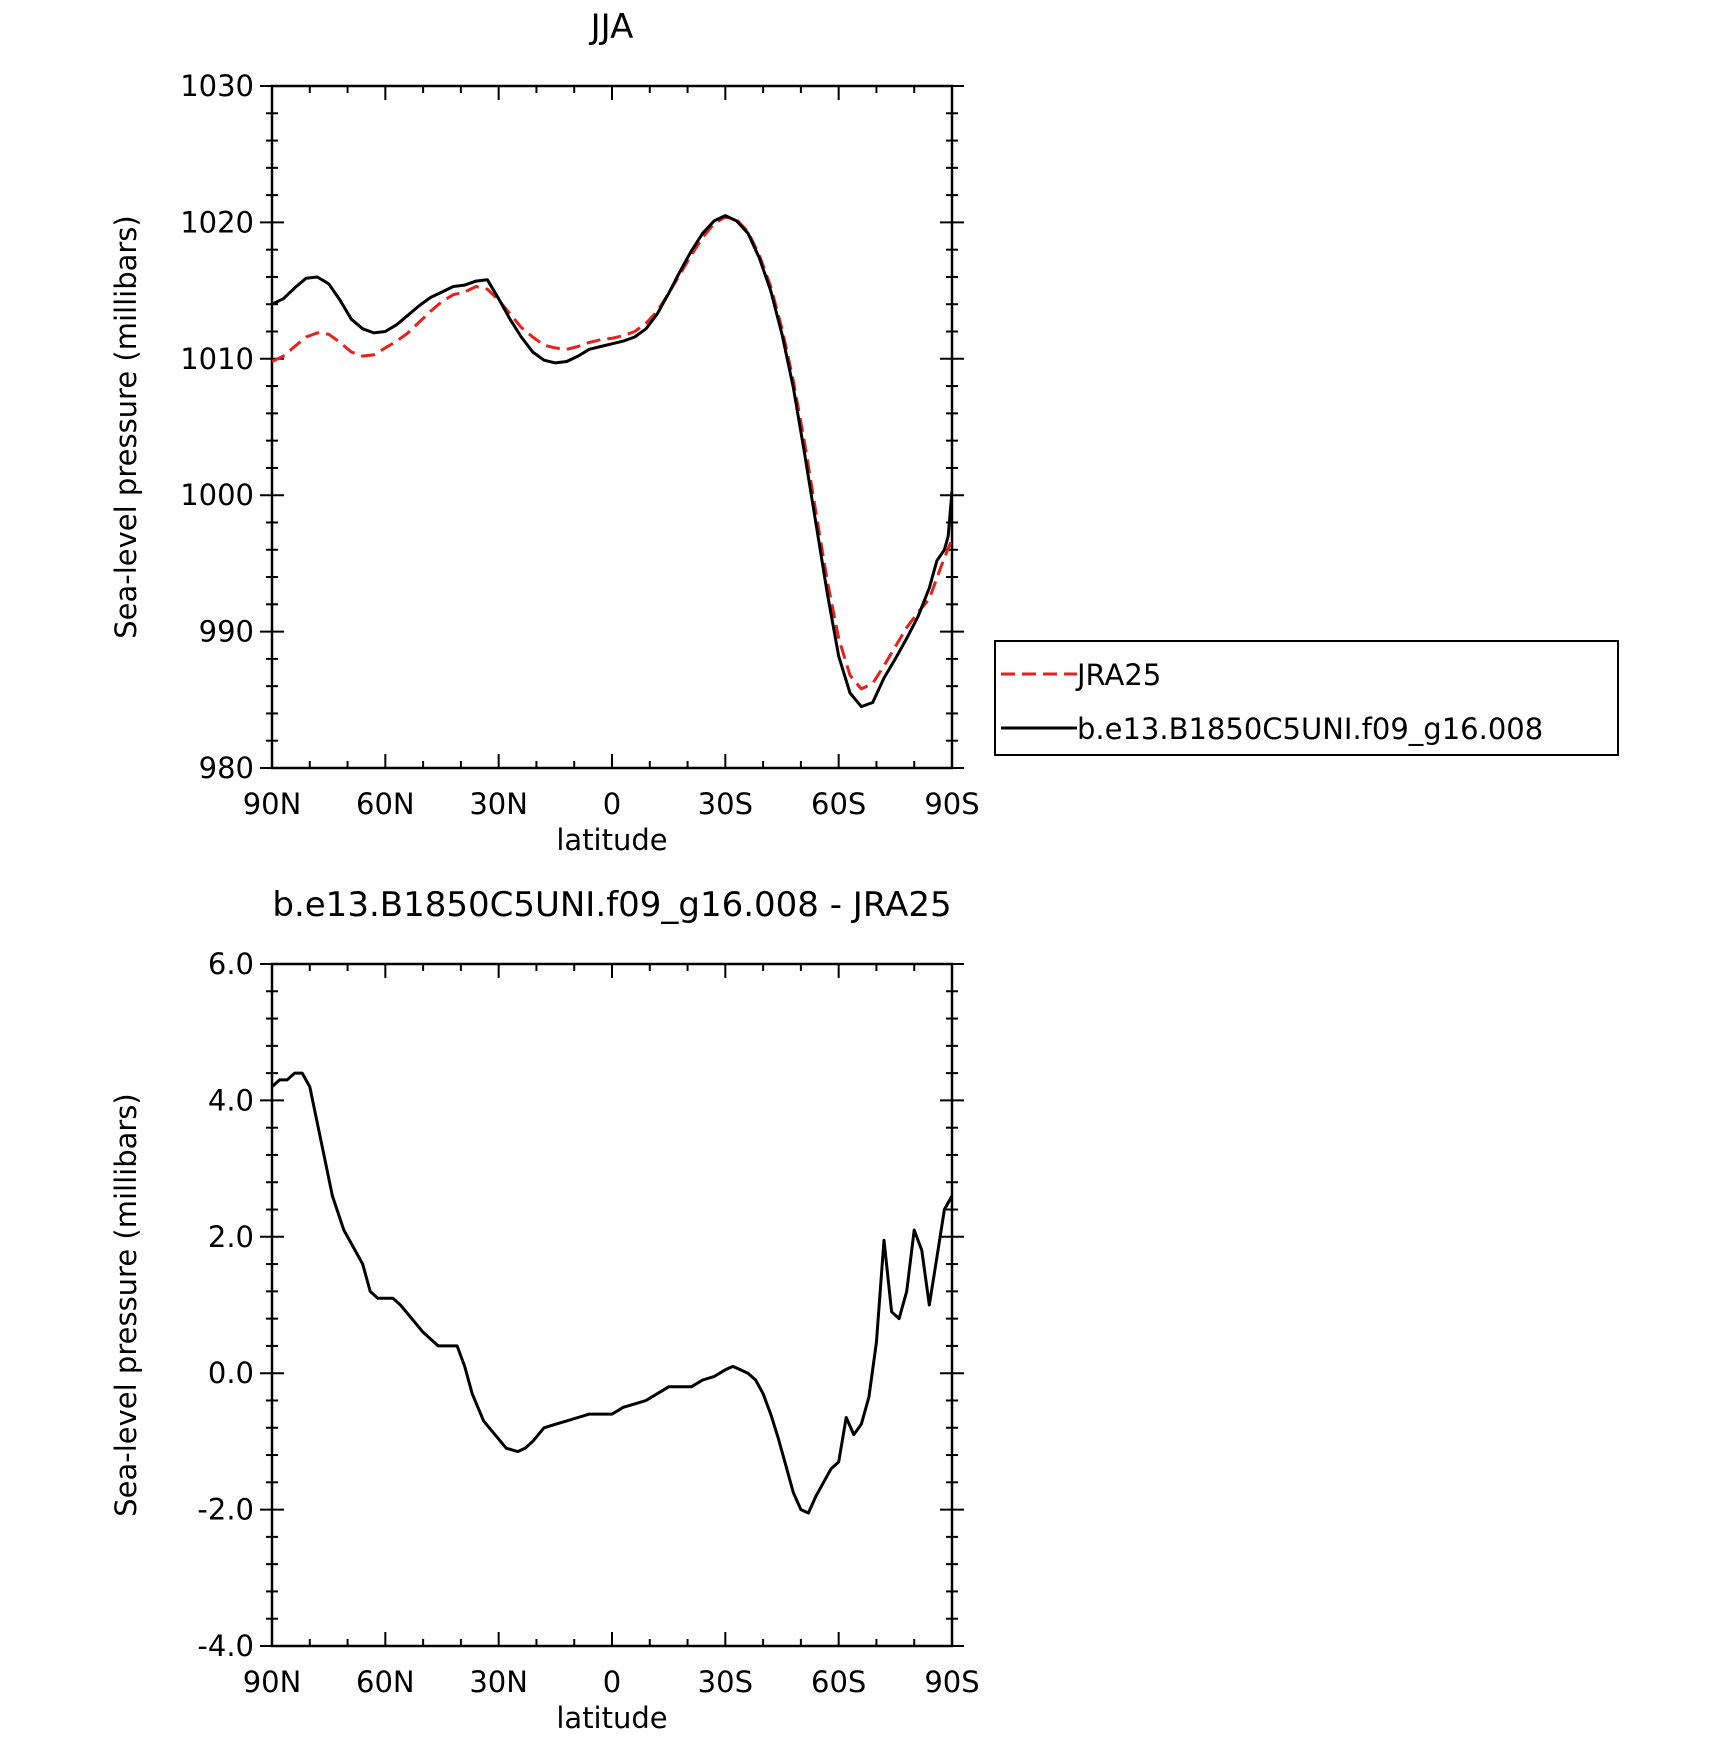 The height and width of the screenshot is (1745, 1710). What do you see at coordinates (611, 905) in the screenshot?
I see `chart-title: b.e13.B1850C5UNI.f09_g16.008 - JRA25` at bounding box center [611, 905].